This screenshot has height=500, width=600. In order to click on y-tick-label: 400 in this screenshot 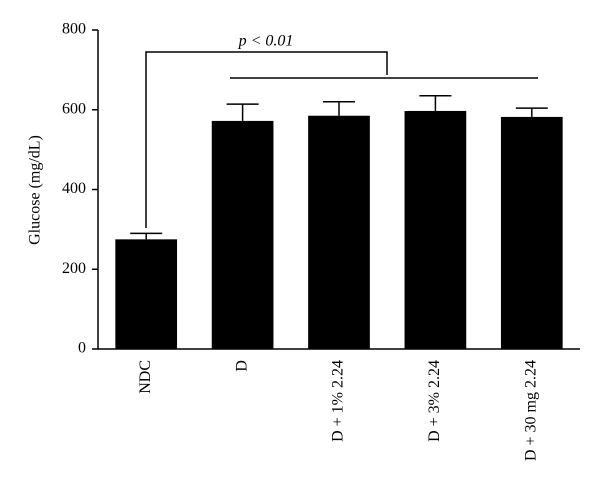, I will do `click(74, 188)`.